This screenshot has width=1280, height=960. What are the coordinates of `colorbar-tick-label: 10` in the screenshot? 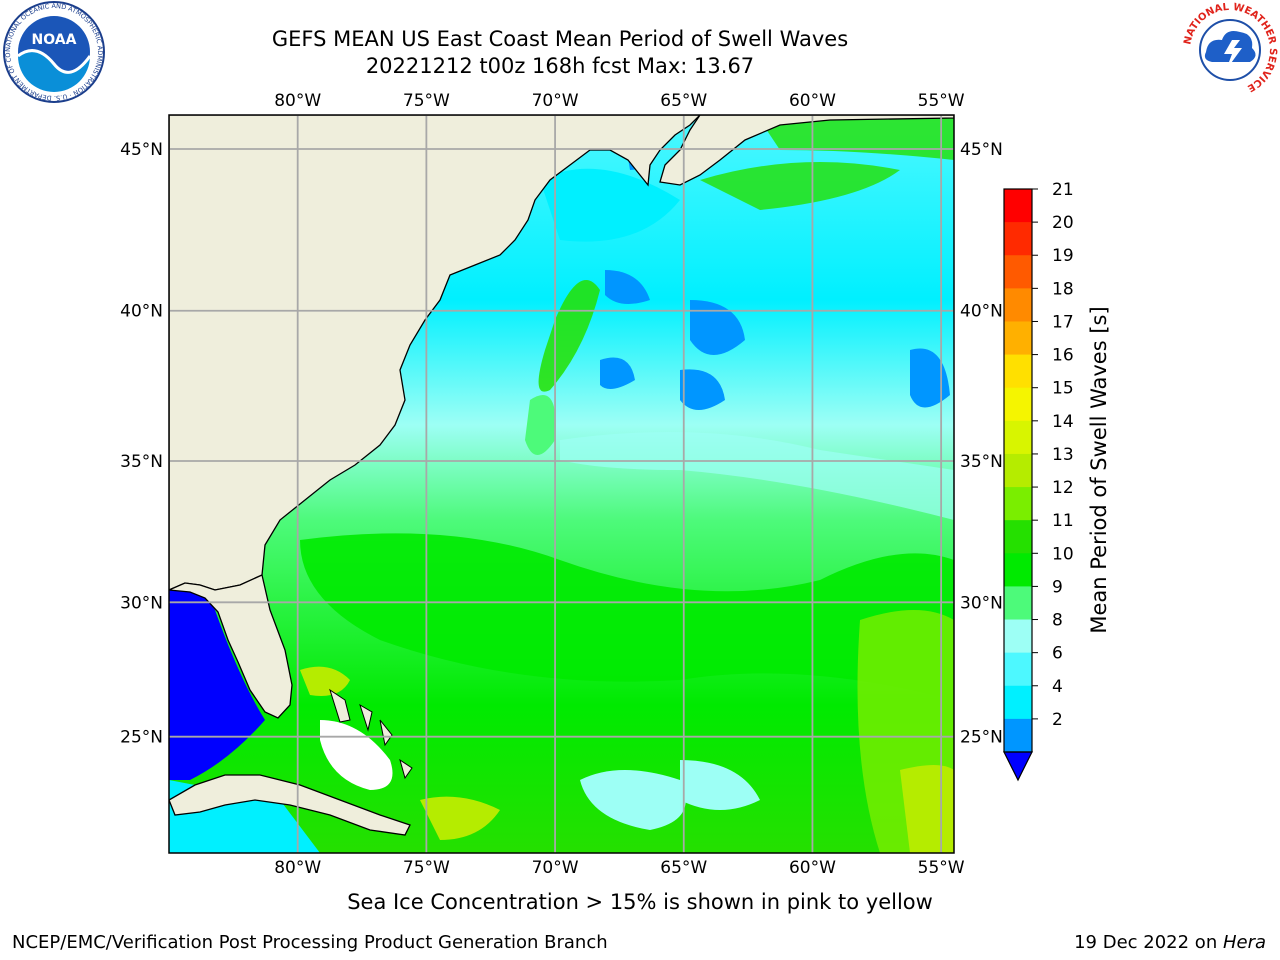 It's located at (1063, 554).